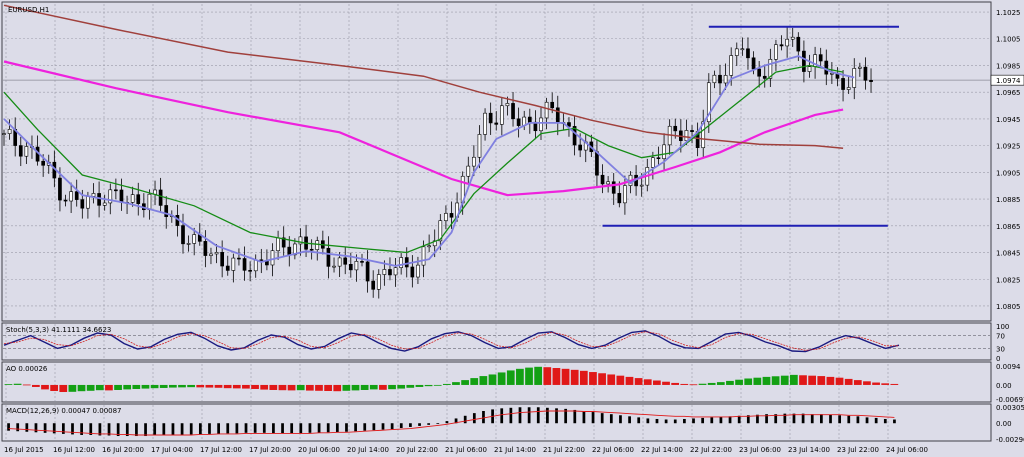  I want to click on y-tick-label: 1.0925, so click(1008, 147).